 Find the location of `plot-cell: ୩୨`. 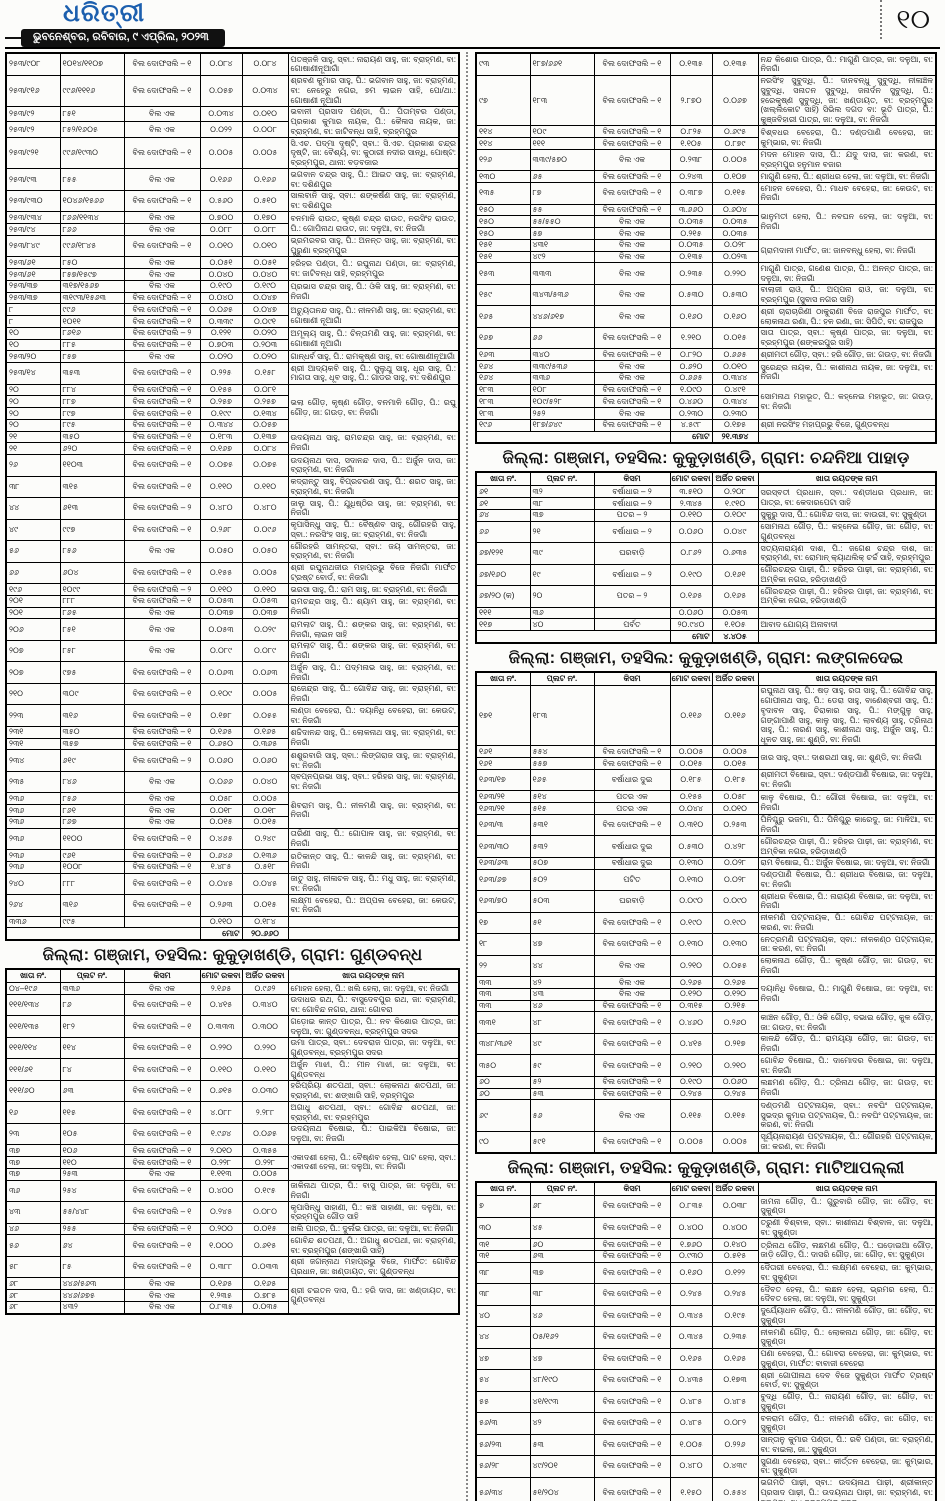

plot-cell: ୩୨ is located at coordinates (562, 491).